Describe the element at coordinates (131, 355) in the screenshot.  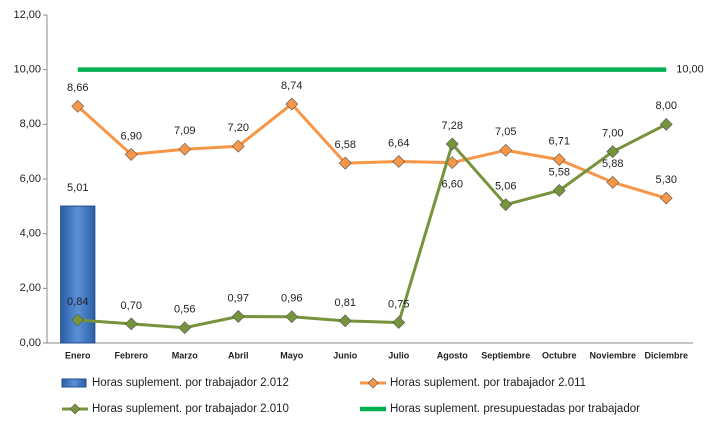
I see `x-tick-label: Febrero` at that location.